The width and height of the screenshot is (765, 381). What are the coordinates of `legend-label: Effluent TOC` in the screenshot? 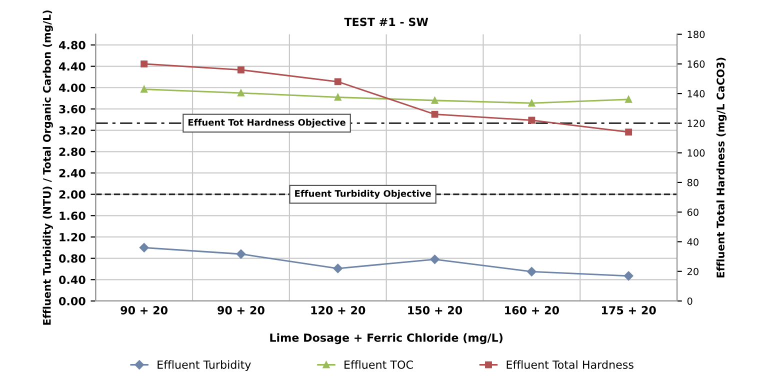 It's located at (378, 364).